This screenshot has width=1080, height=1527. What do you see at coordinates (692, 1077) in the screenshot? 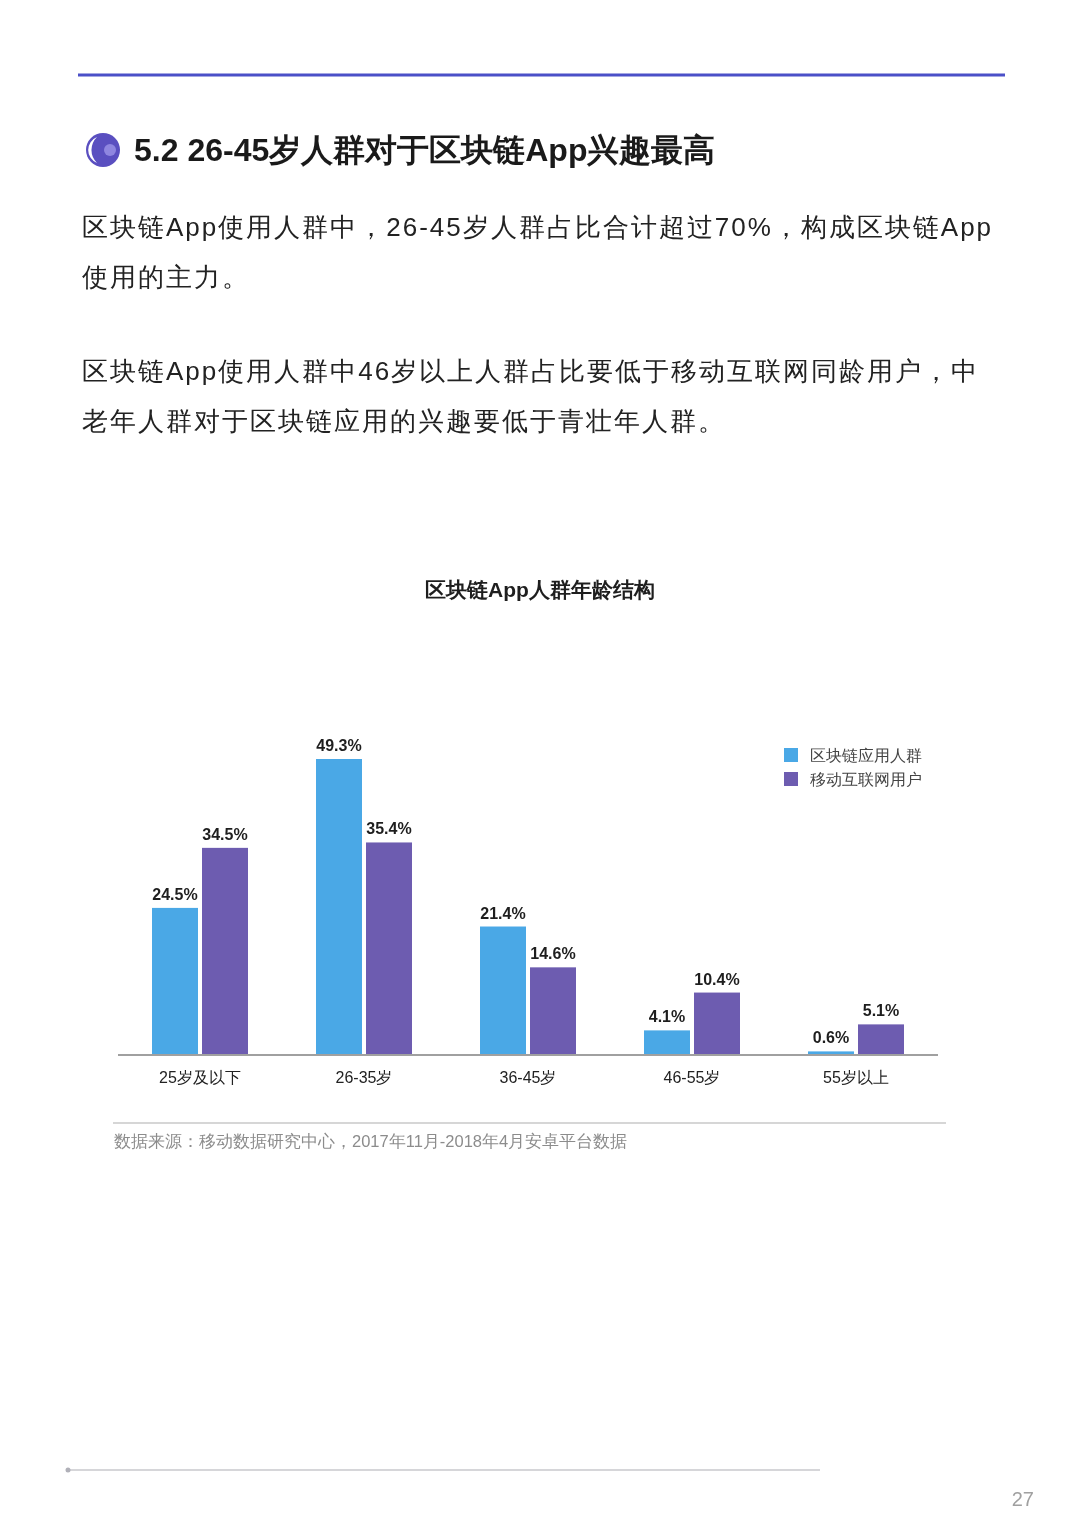
I see `x-tick-label: 46-55岁` at bounding box center [692, 1077].